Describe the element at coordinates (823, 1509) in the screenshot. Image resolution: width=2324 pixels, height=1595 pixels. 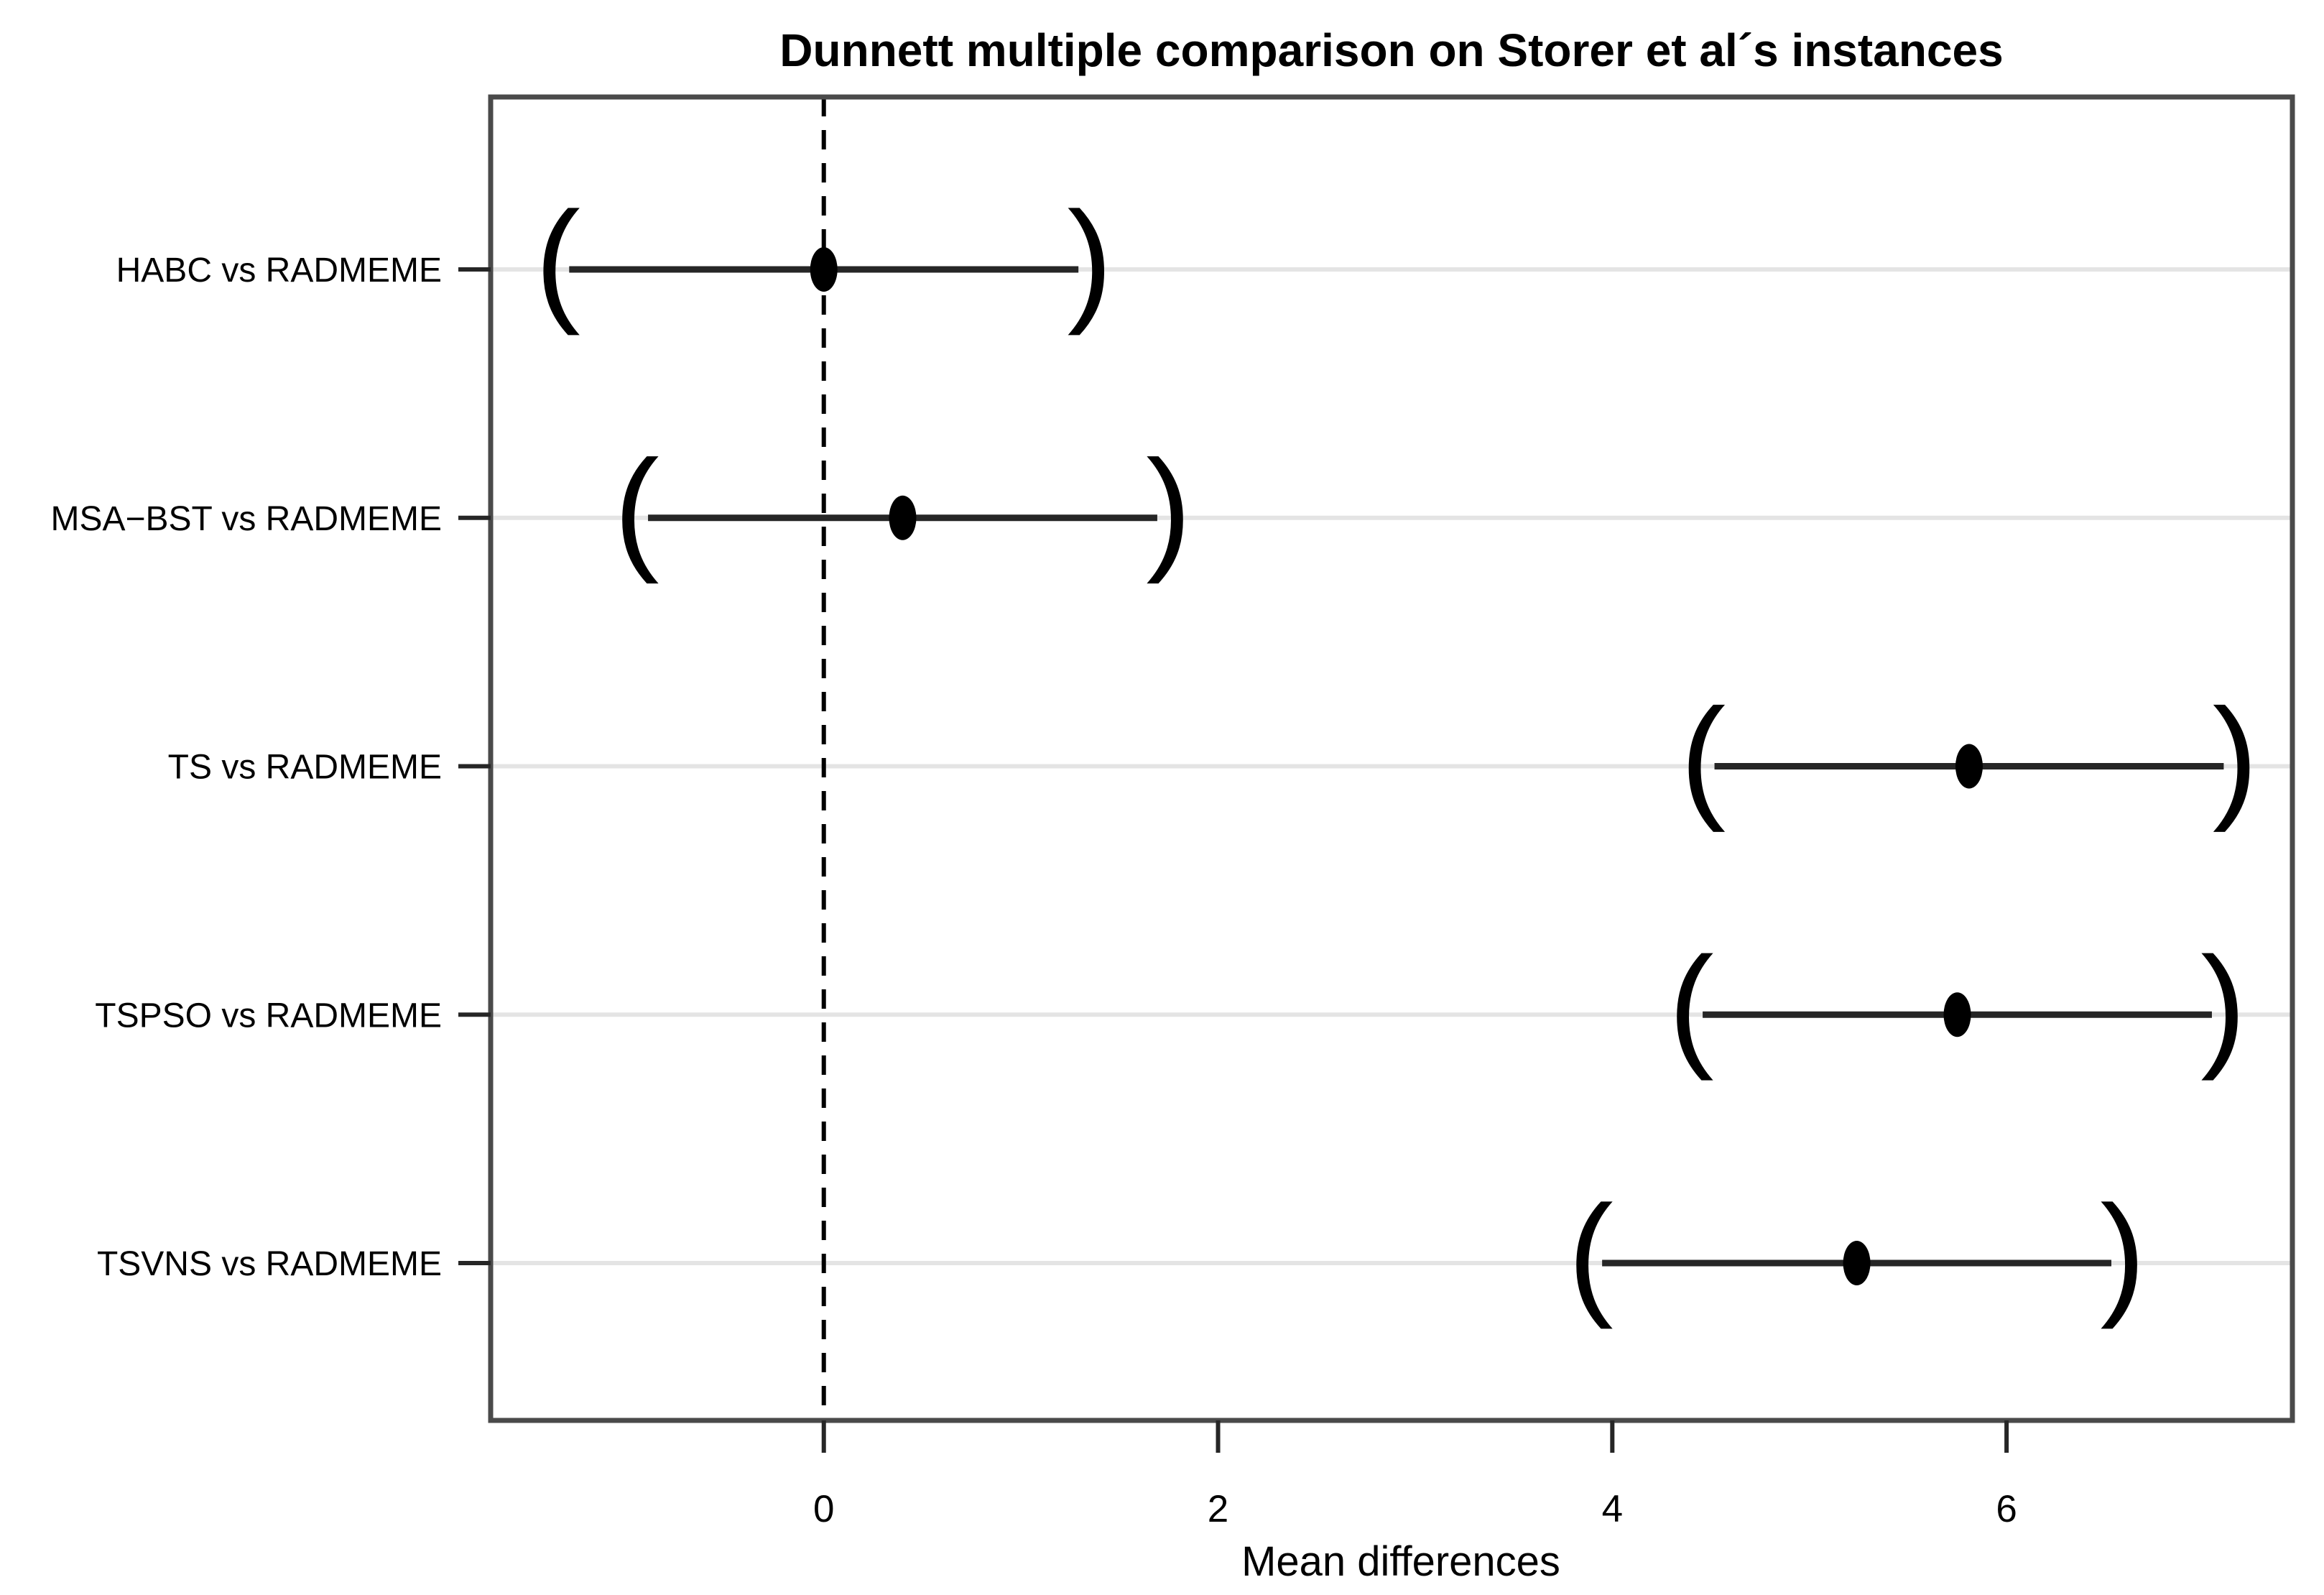
I see `x-tick-label: 0` at that location.